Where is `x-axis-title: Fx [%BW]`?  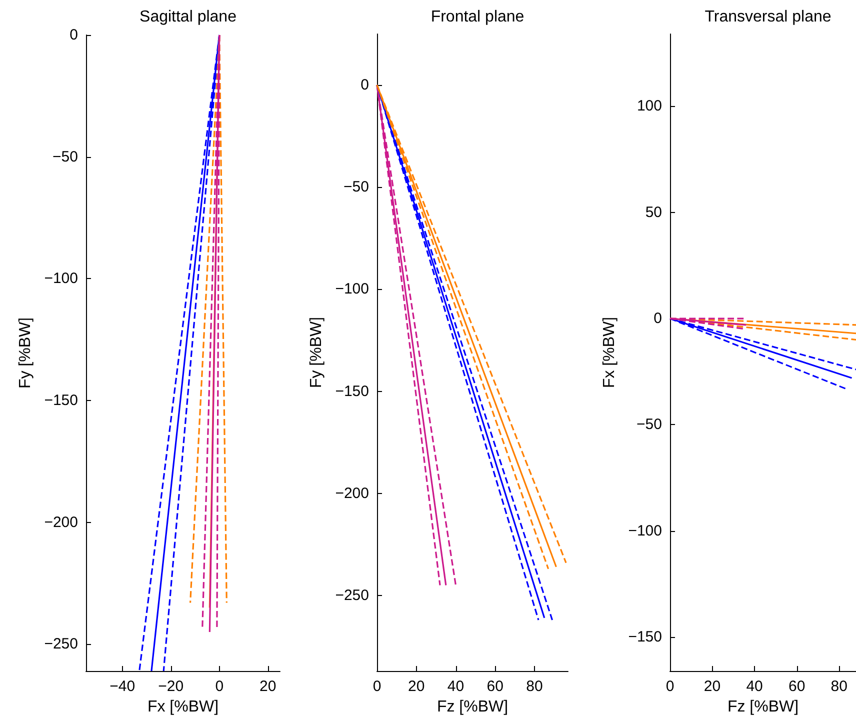
x-axis-title: Fx [%BW] is located at coordinates (183, 707).